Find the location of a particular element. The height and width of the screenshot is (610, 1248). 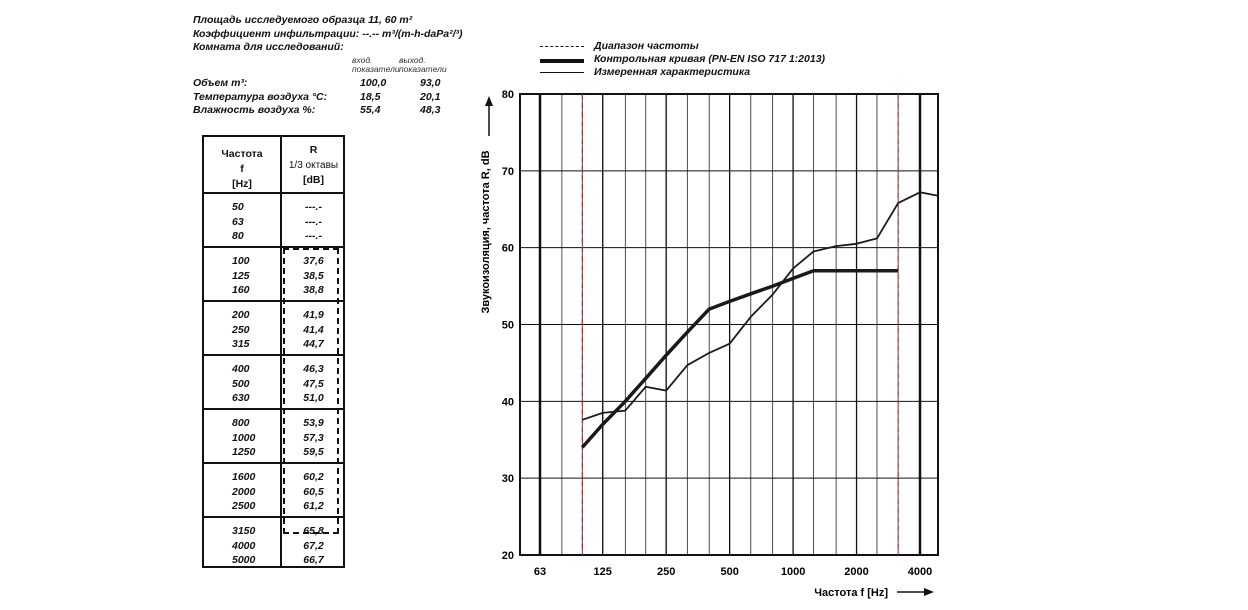

x-tick-label: 4000 is located at coordinates (920, 572).